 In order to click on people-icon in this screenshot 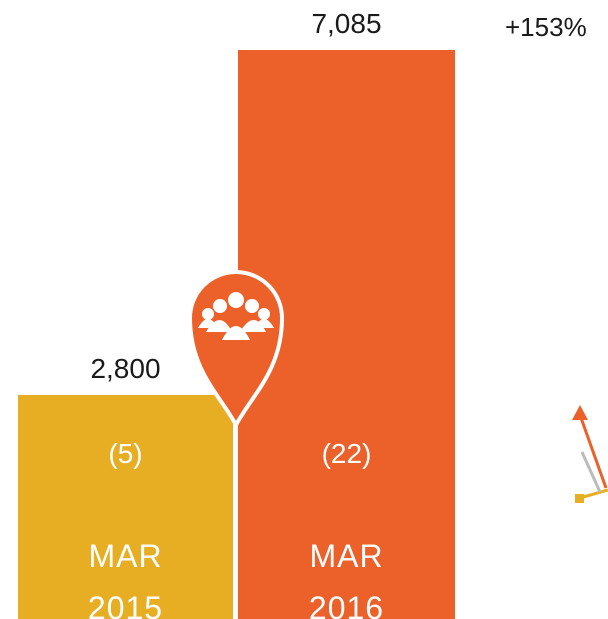, I will do `click(236, 316)`.